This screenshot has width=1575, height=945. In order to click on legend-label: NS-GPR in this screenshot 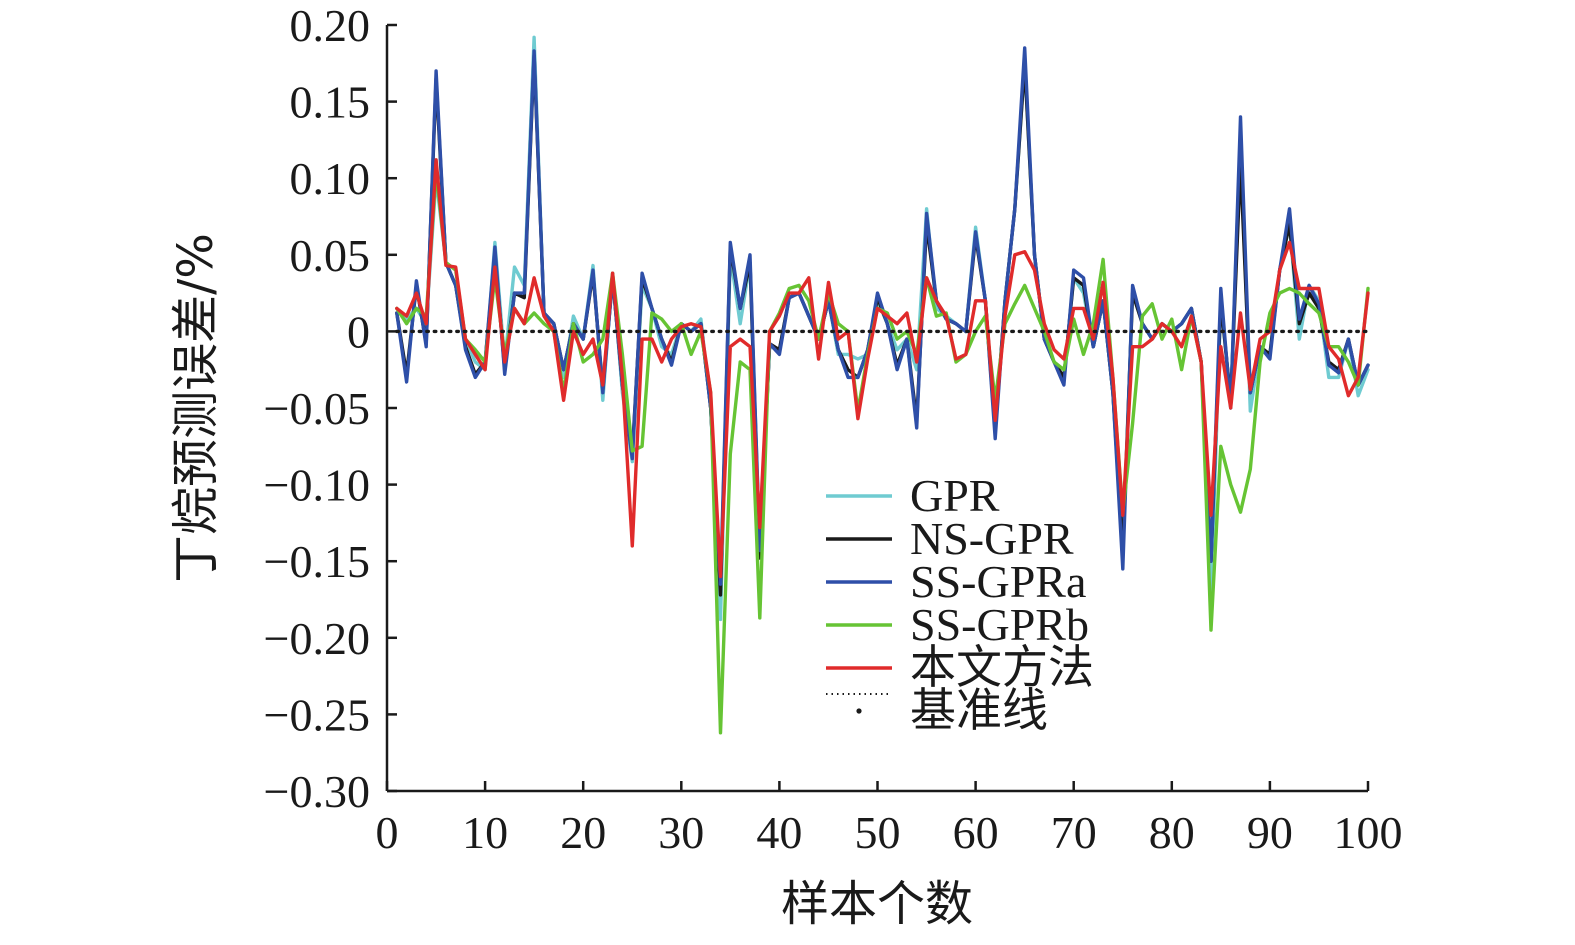, I will do `click(992, 538)`.